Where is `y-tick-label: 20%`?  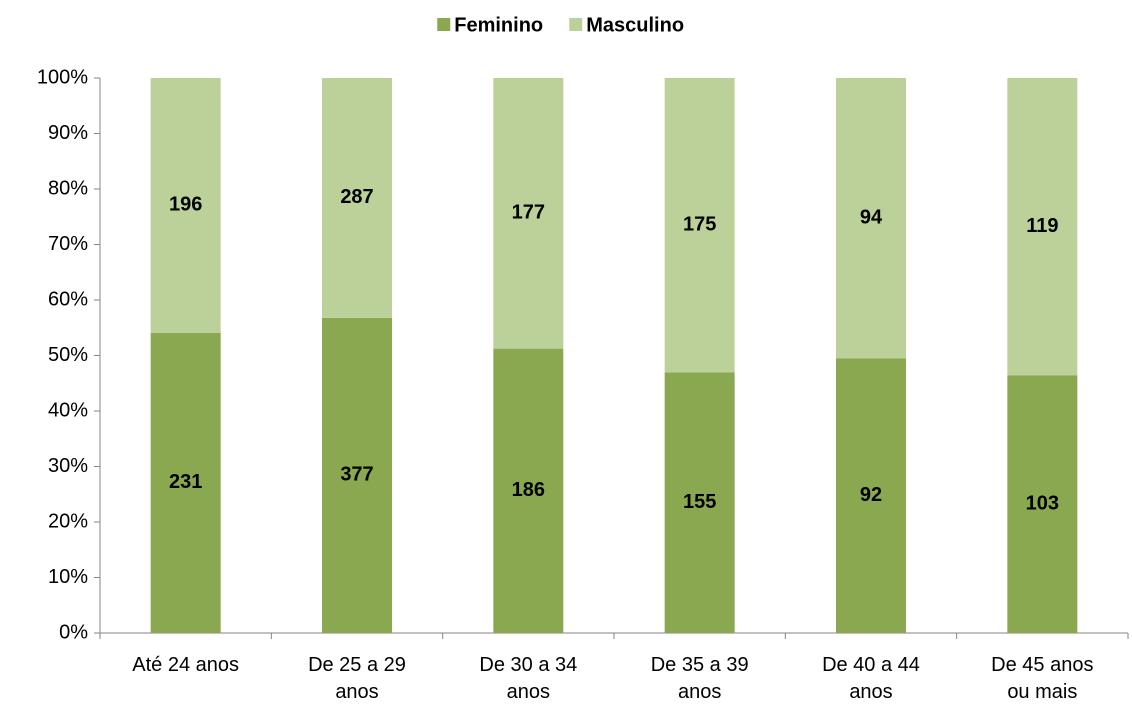
y-tick-label: 20% is located at coordinates (68, 521).